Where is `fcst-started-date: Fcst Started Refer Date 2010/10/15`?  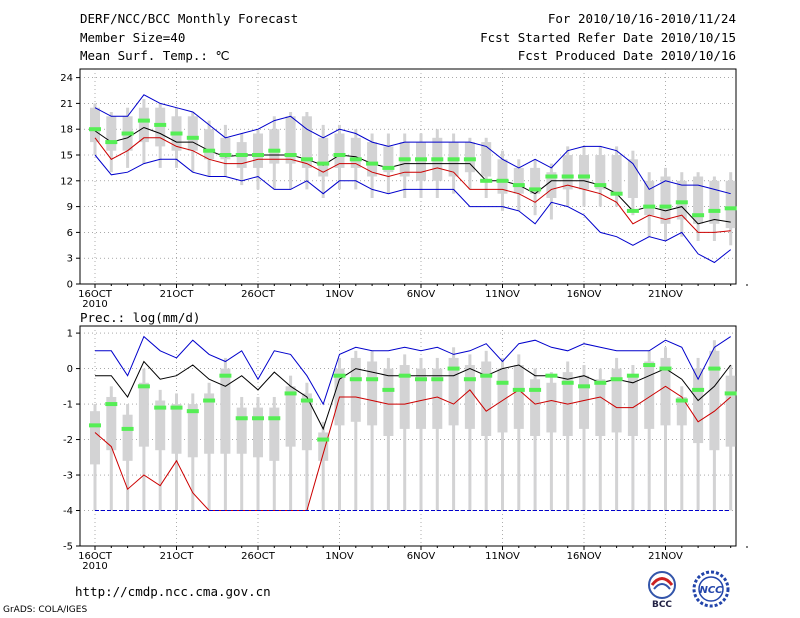
fcst-started-date: Fcst Started Refer Date 2010/10/15 is located at coordinates (608, 37).